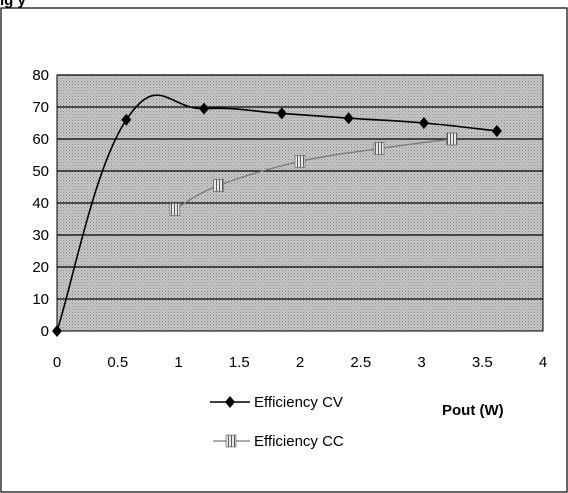 The image size is (568, 493). I want to click on legend-item-cv: Efficiency CV, so click(276, 402).